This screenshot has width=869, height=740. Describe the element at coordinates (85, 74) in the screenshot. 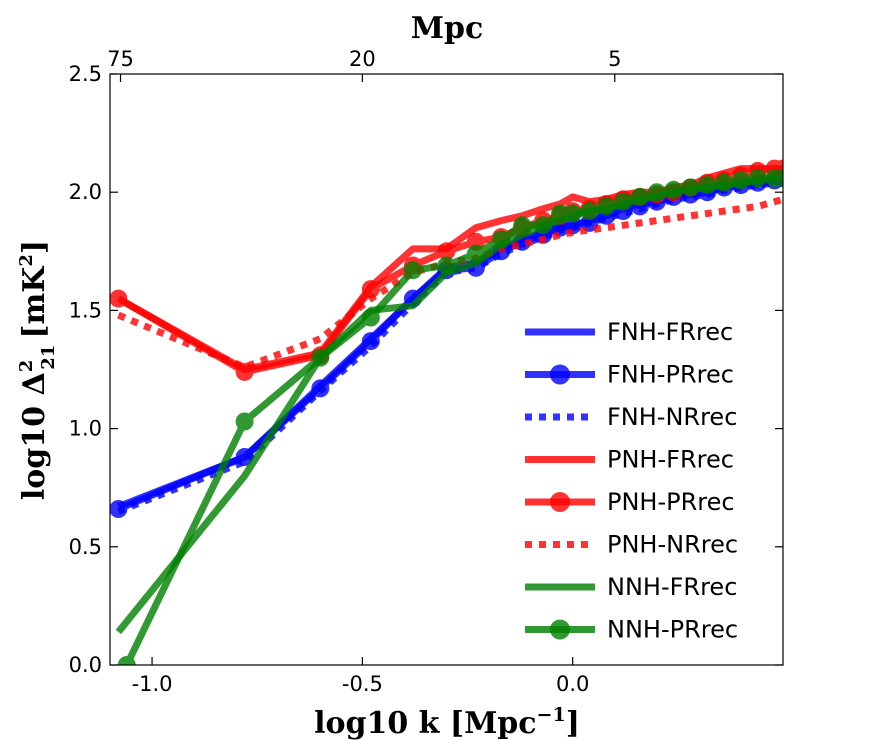

I see `y-tick-label: 2.5` at that location.